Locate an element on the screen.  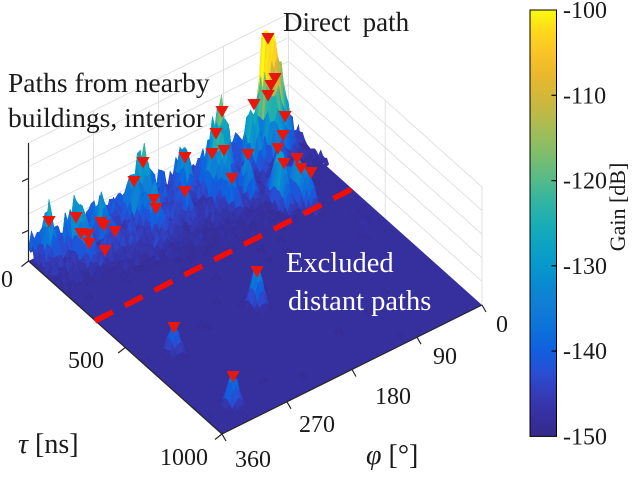
svg-text: φ [°] is located at coordinates (392, 455).